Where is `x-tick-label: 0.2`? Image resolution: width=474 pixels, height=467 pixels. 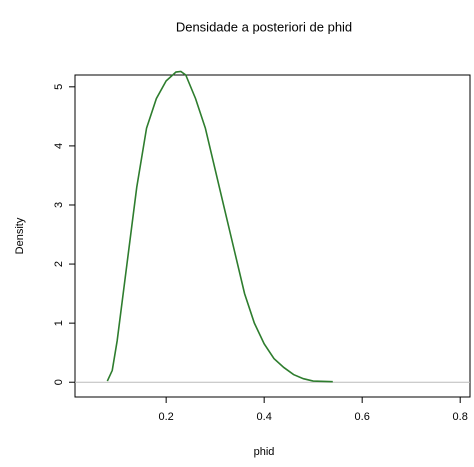 x-tick-label: 0.2 is located at coordinates (166, 417).